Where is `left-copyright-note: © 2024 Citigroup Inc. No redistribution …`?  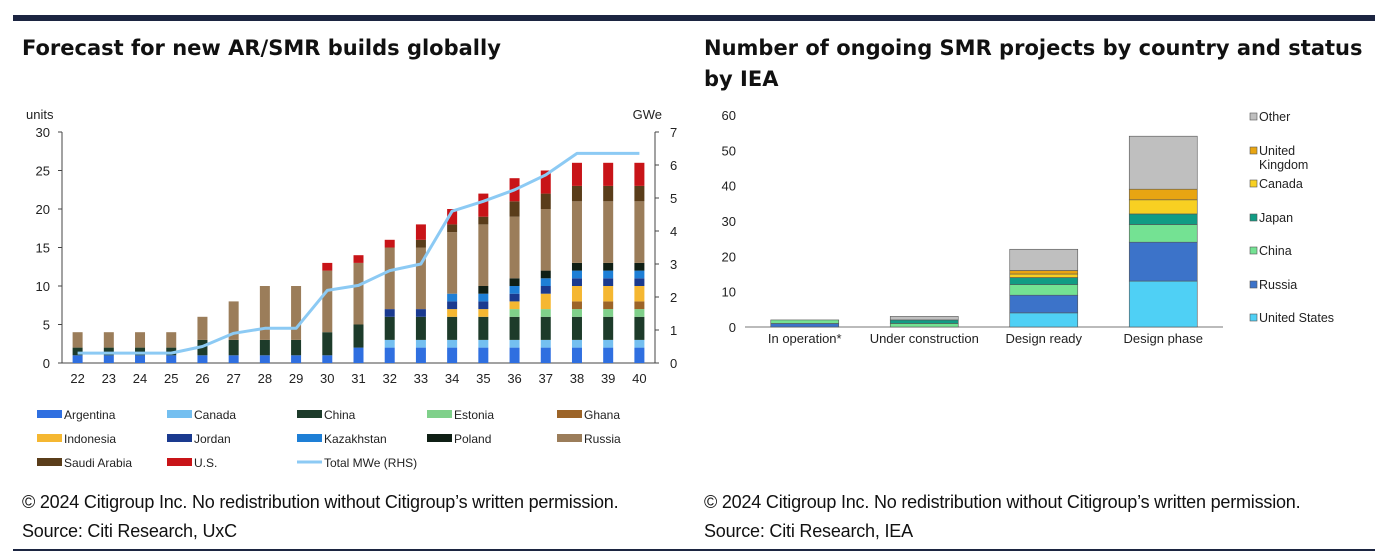 left-copyright-note: © 2024 Citigroup Inc. No redistribution … is located at coordinates (320, 502).